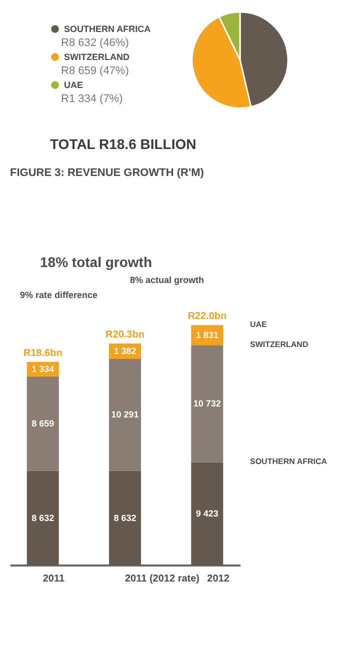 This screenshot has height=660, width=360. I want to click on x-tick-label: 2011 (2012 rate), so click(162, 579).